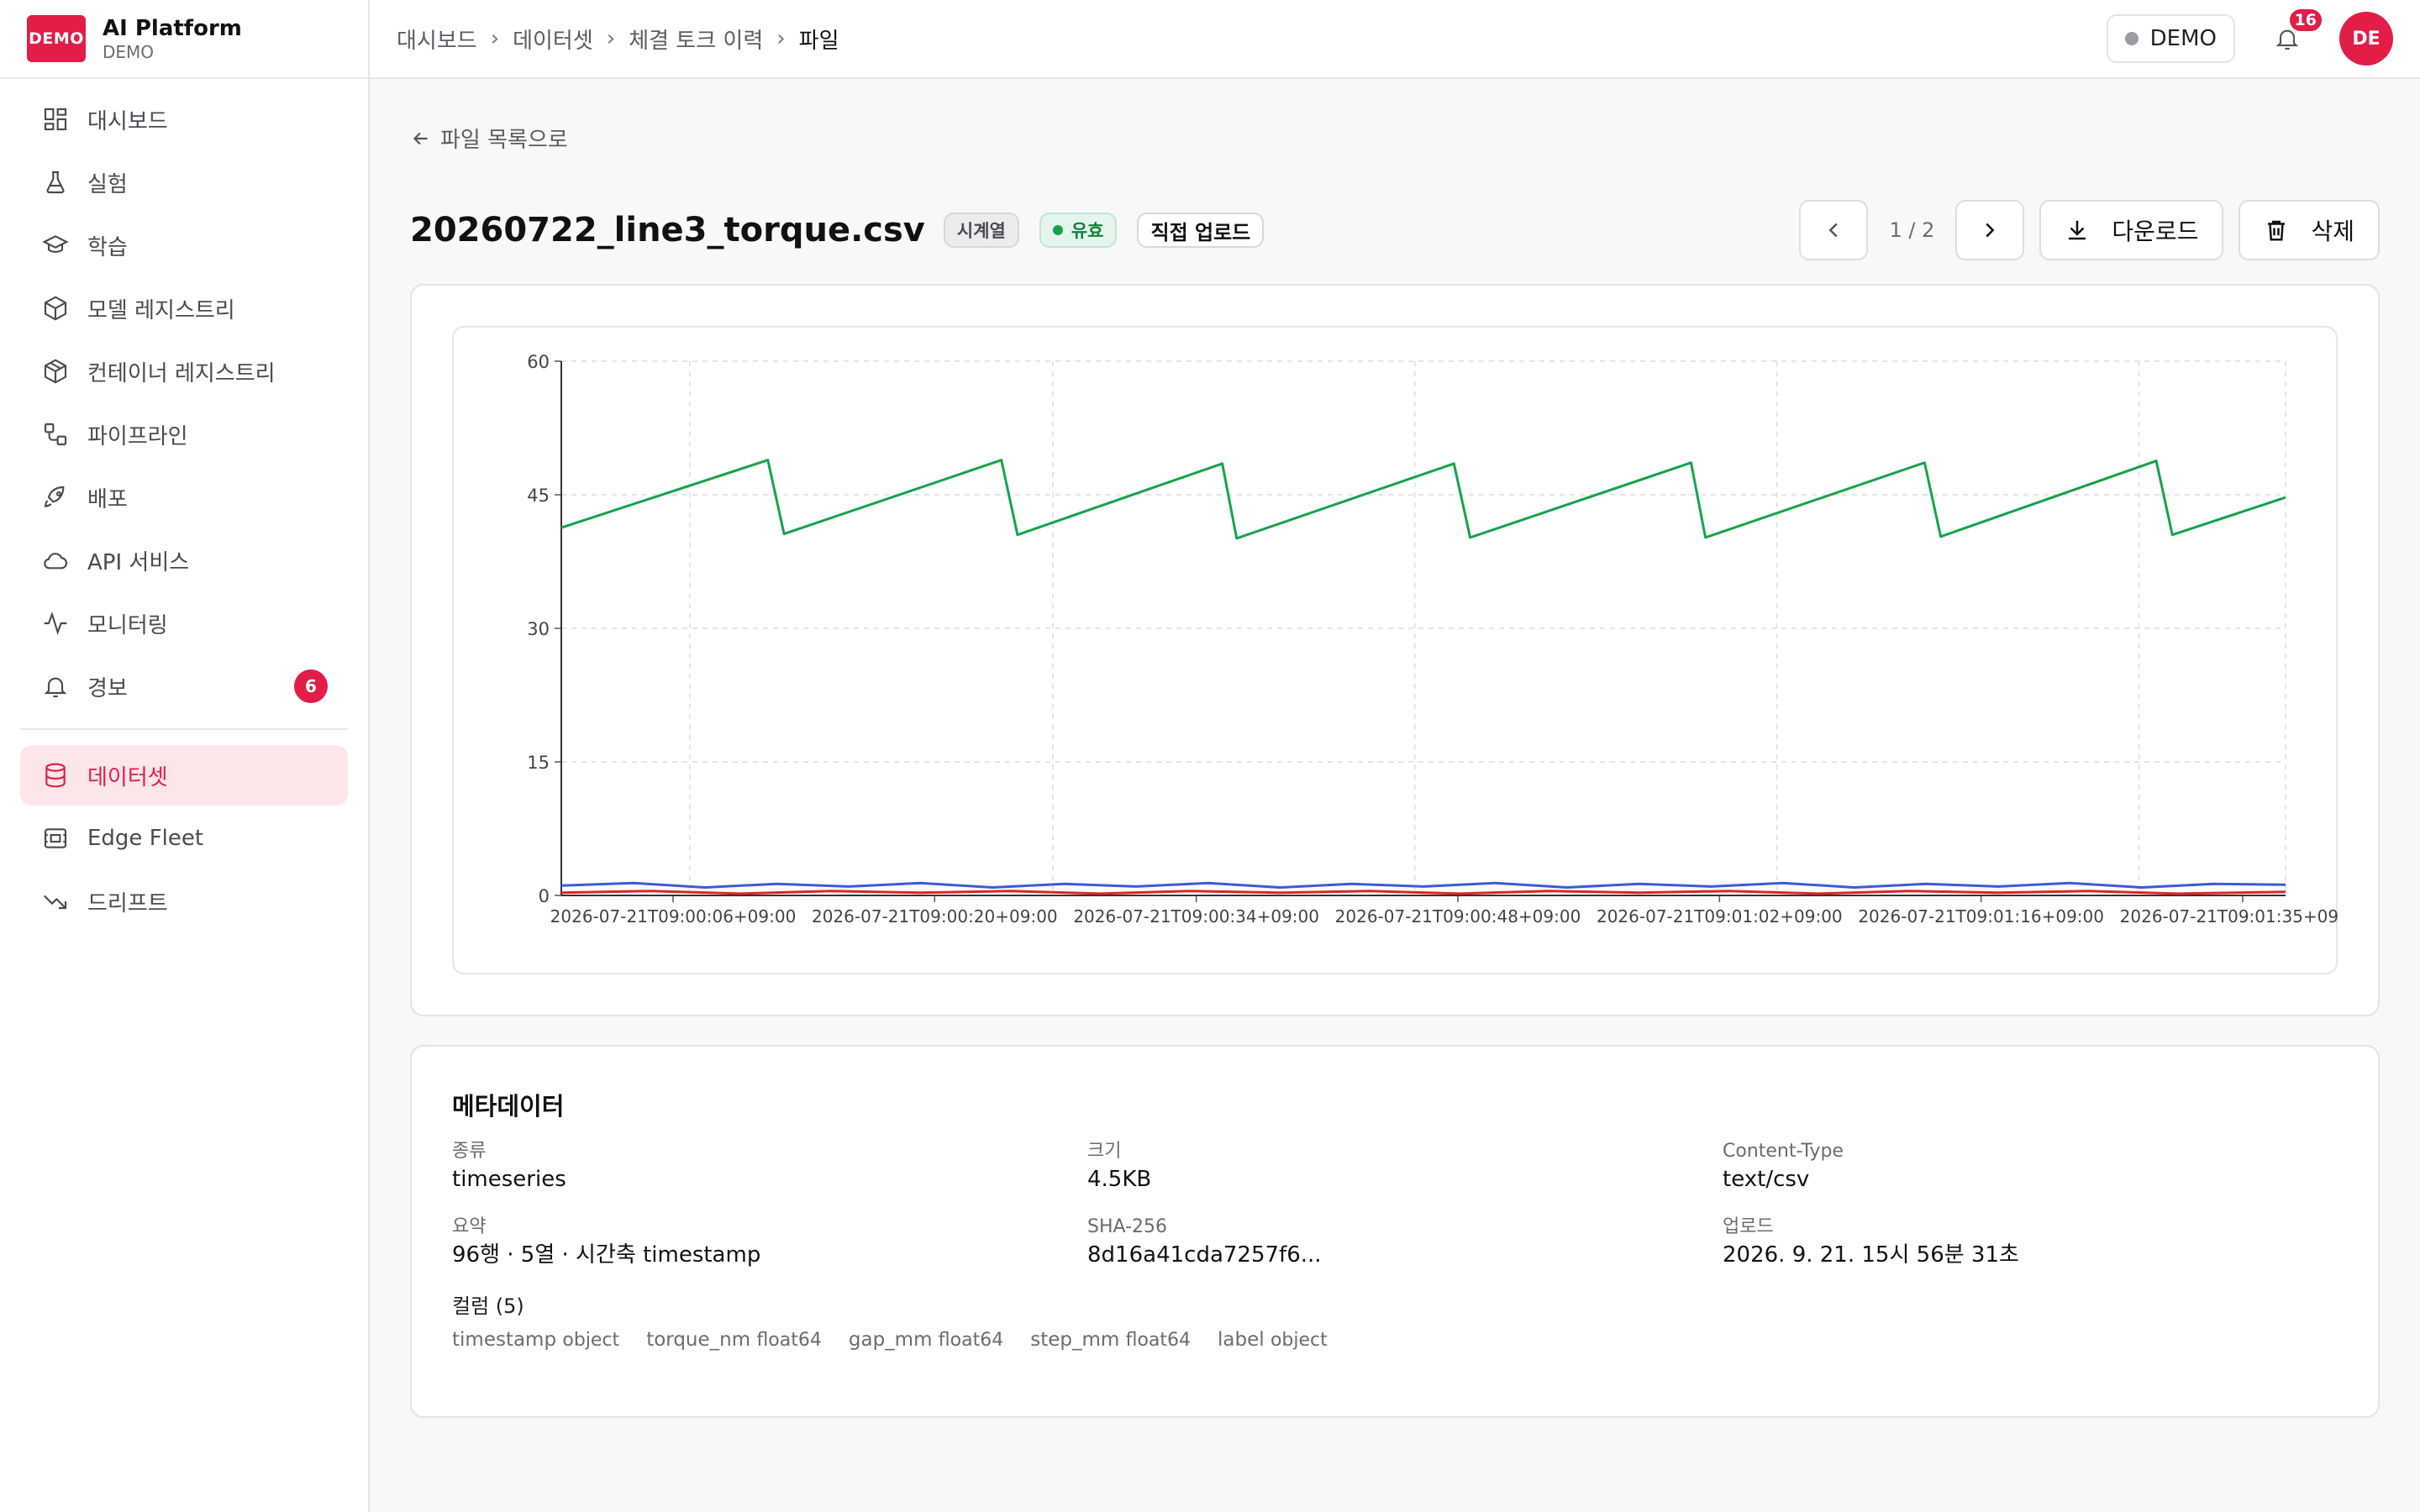  Describe the element at coordinates (2183, 38) in the screenshot. I see `environment-label: DEMO` at that location.